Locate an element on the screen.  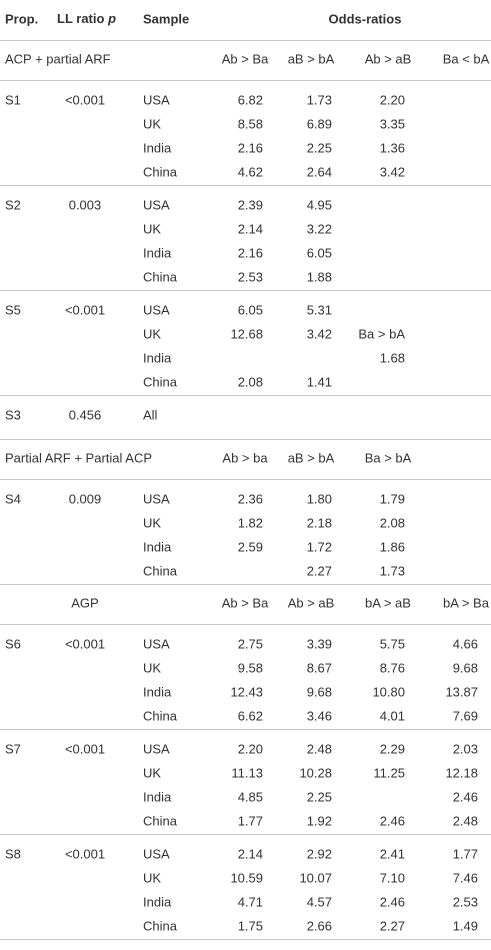
cell: 9.68 is located at coordinates (465, 667).